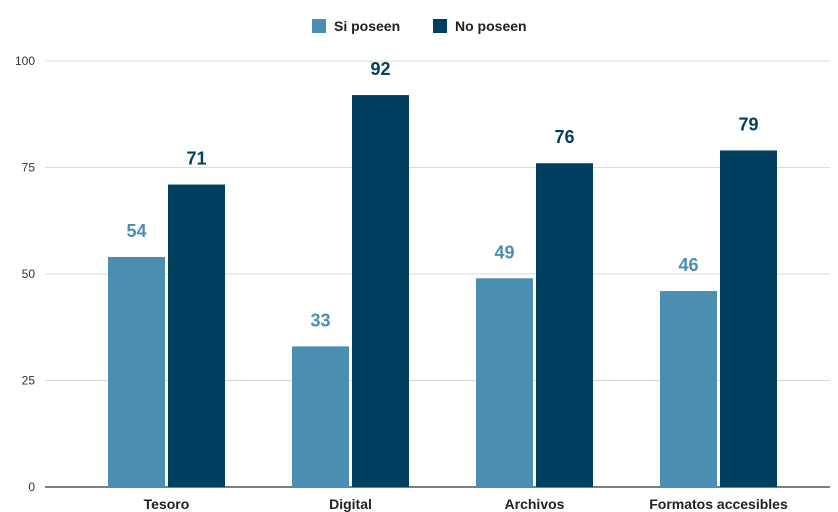  What do you see at coordinates (167, 504) in the screenshot?
I see `x-tick-label: Tesoro` at bounding box center [167, 504].